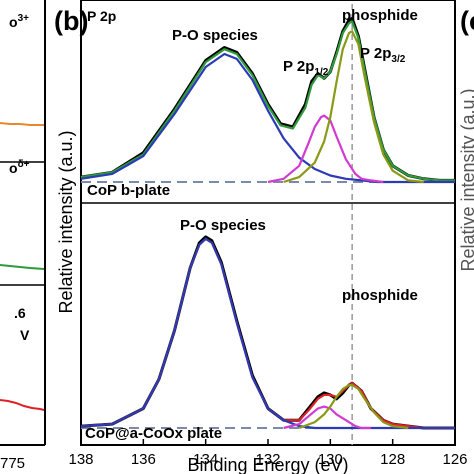 This screenshot has height=474, width=474. Describe the element at coordinates (101, 16) in the screenshot. I see `top-core-level-label: P 2p` at that location.